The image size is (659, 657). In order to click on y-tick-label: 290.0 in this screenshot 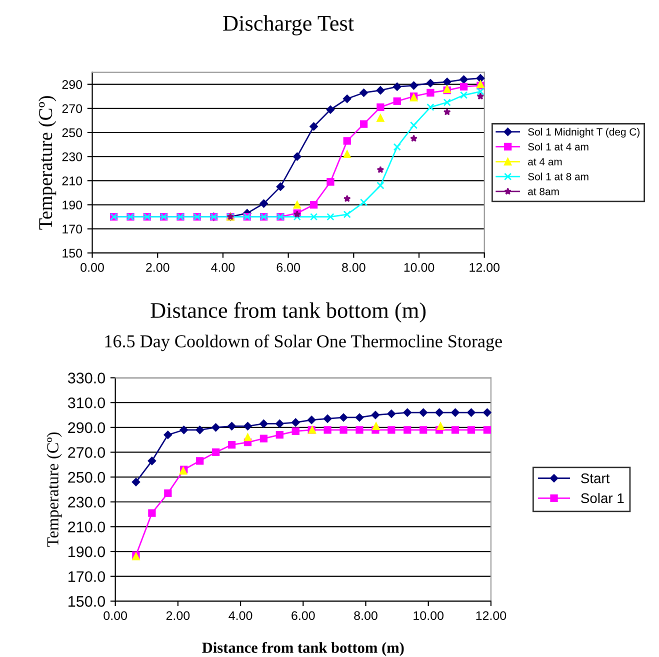, I will do `click(87, 428)`.